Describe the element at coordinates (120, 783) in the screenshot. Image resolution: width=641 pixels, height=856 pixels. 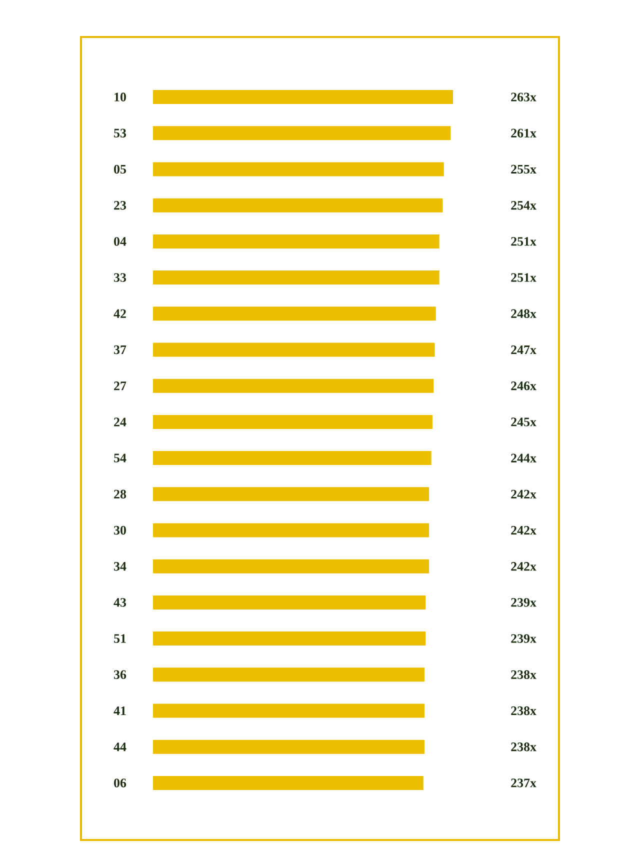
I see `y-tick-label: 06` at that location.